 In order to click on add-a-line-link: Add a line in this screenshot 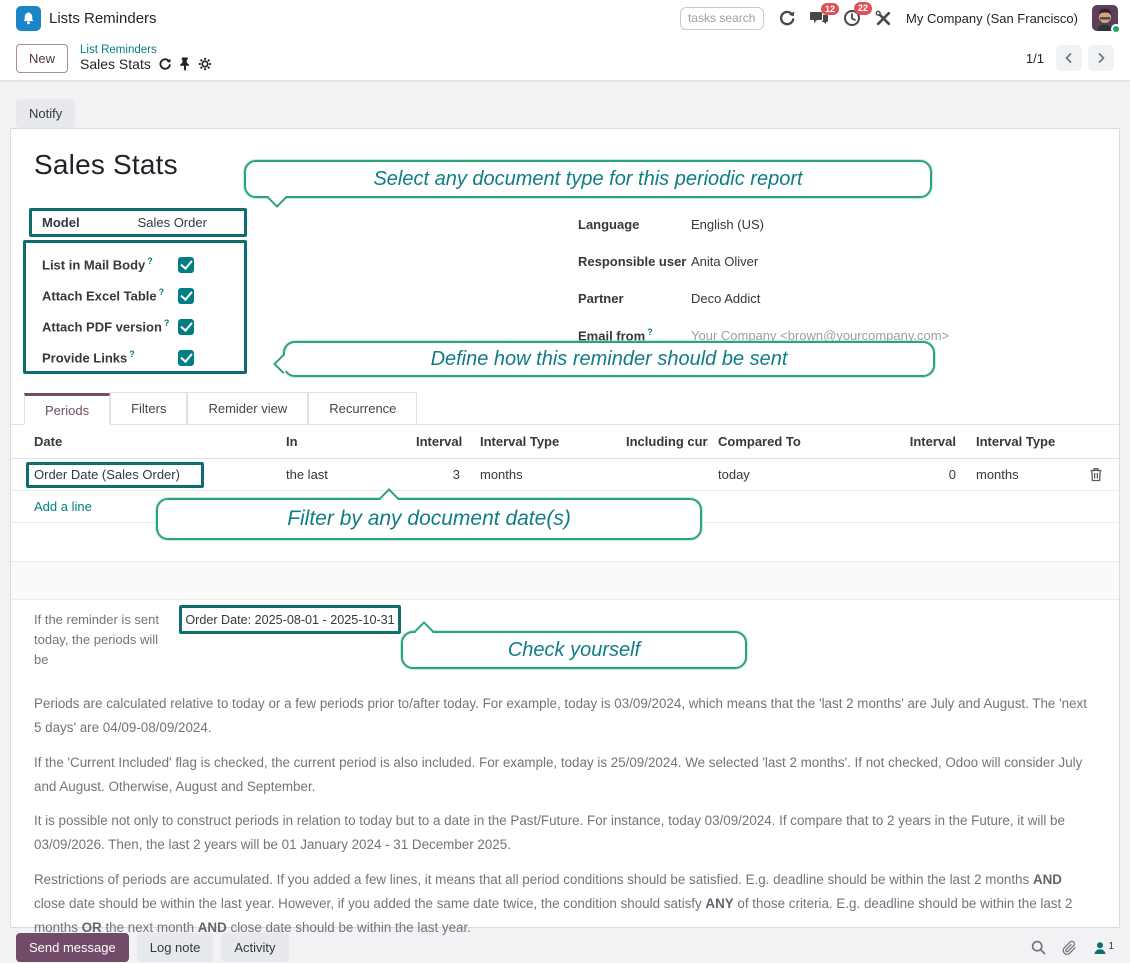, I will do `click(63, 506)`.